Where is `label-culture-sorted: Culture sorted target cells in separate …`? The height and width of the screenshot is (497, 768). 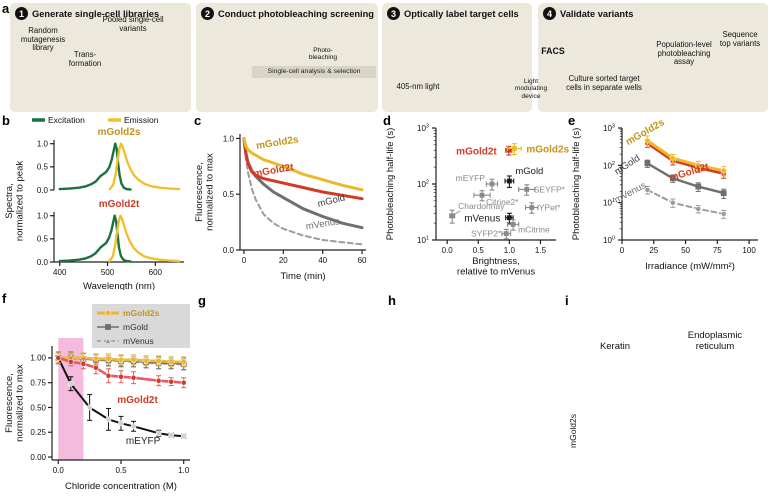
label-culture-sorted: Culture sorted target cells in separate … is located at coordinates (604, 83).